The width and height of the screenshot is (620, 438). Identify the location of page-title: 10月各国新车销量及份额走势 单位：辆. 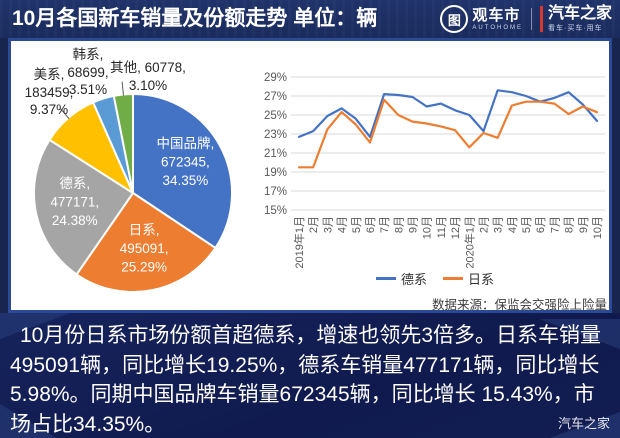
(195, 18).